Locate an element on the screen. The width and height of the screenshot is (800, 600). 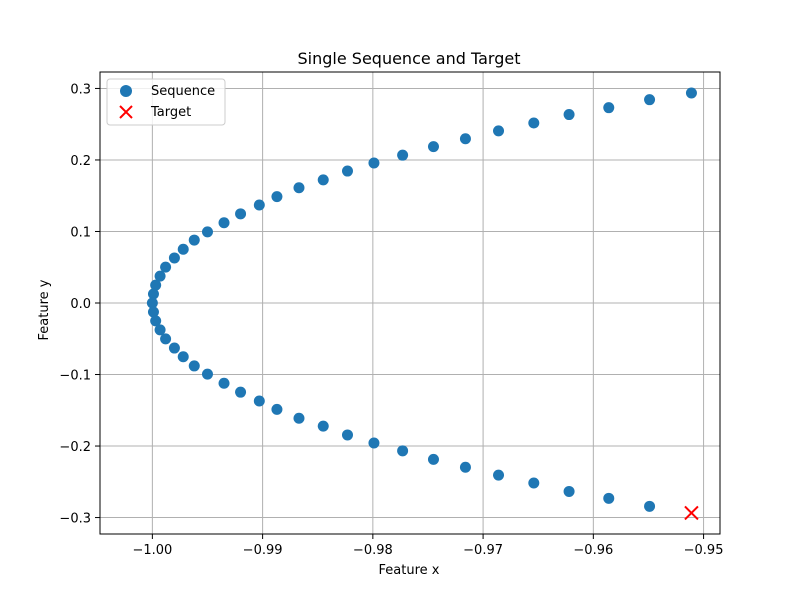
y-tick-label: −0.2 is located at coordinates (75, 447).